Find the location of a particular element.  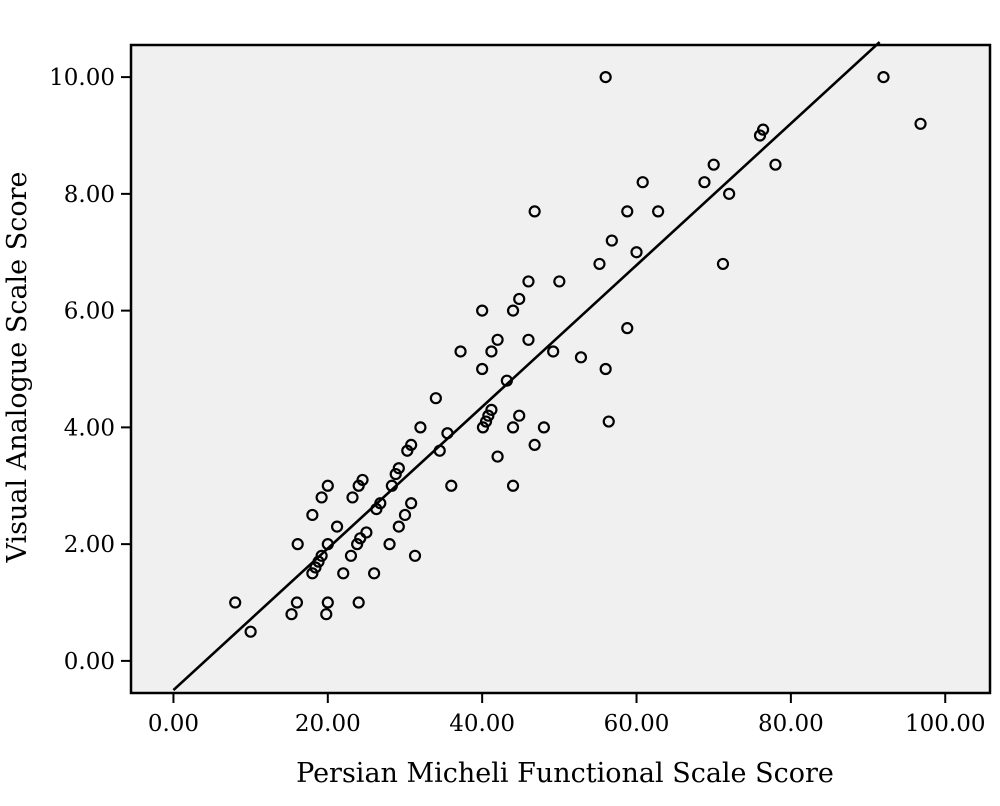

x-axis-title: Persian Micheli Functional Scale Score is located at coordinates (565, 773).